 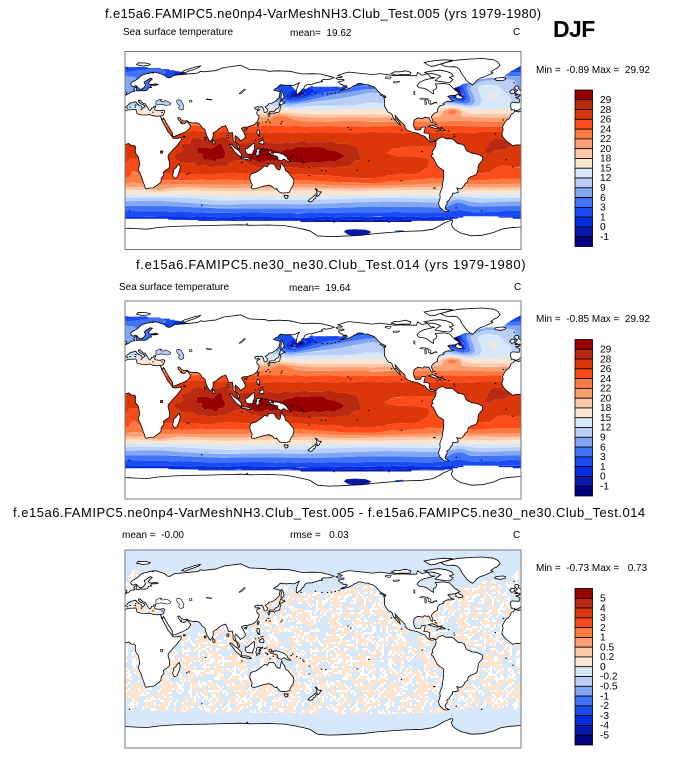 What do you see at coordinates (604, 735) in the screenshot?
I see `svg-text: -5` at bounding box center [604, 735].